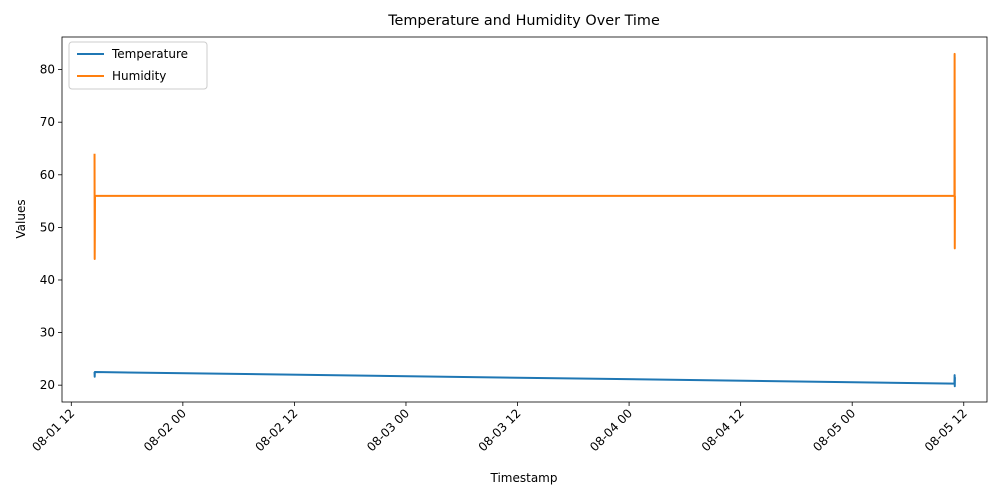 Image resolution: width=1000 pixels, height=500 pixels. I want to click on legend: Temperature Humidity, so click(138, 65).